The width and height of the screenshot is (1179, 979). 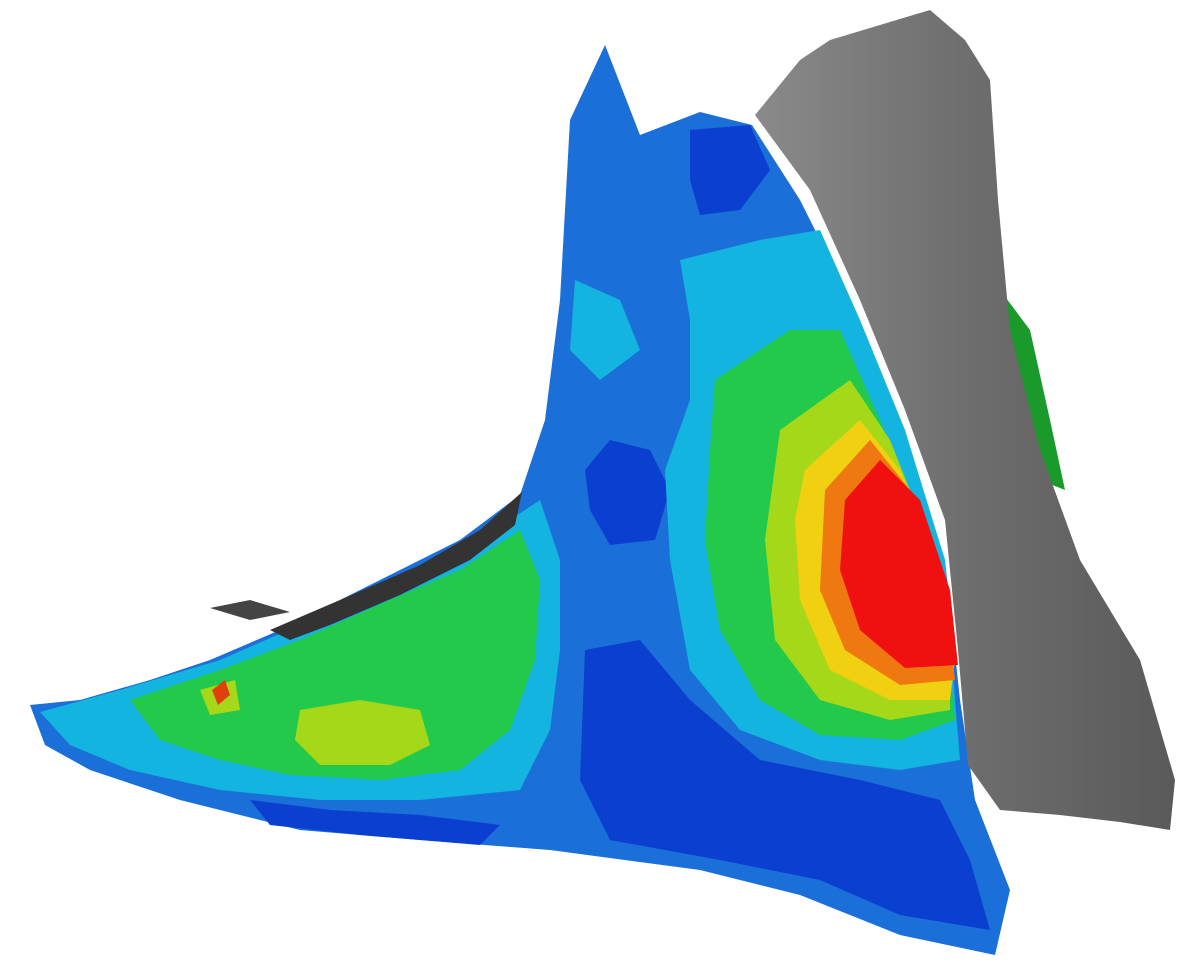 What do you see at coordinates (362, 732) in the screenshot?
I see `high-zone` at bounding box center [362, 732].